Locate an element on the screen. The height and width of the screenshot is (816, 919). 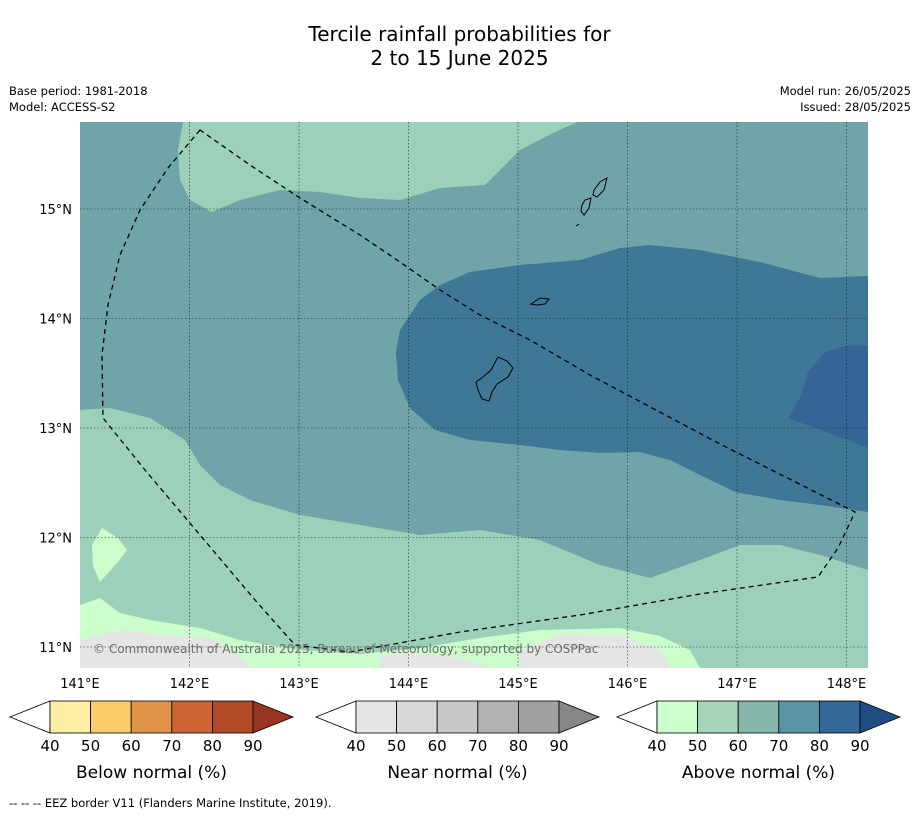
latitude-labels: 15°N 14°N 13°N 12°N 11°N is located at coordinates (55, 429).